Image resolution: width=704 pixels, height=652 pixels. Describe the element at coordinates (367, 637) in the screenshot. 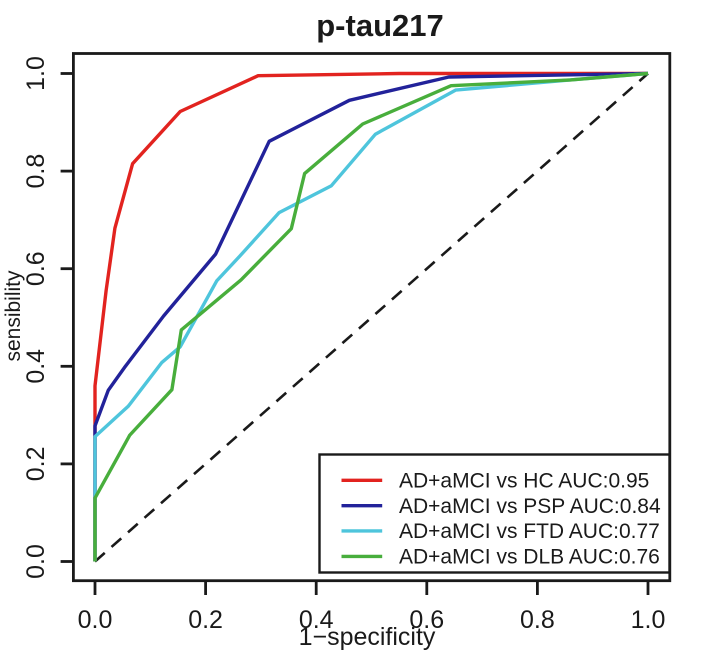

I see `svg-text: 1−specificity` at that location.